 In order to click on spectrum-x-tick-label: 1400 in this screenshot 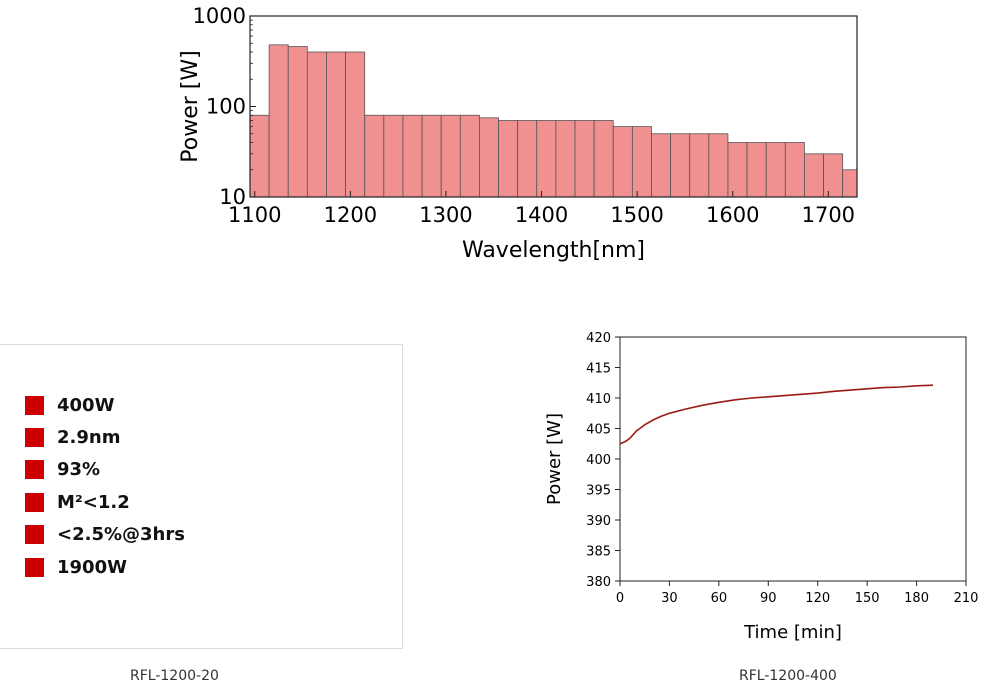, I will do `click(541, 215)`.